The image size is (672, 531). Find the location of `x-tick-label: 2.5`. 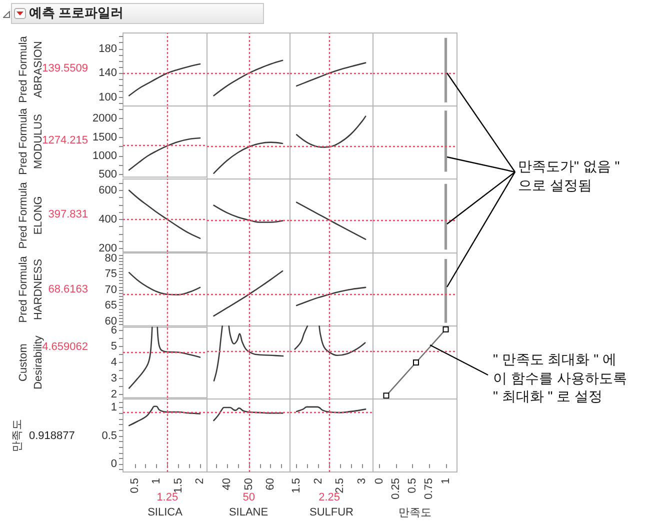

x-tick-label: 2.5 is located at coordinates (340, 486).